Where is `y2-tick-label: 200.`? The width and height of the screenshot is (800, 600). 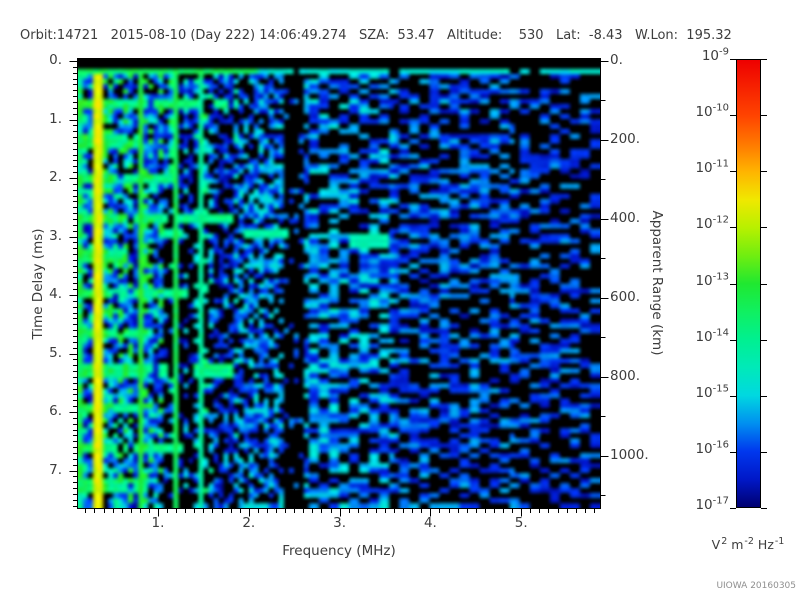
y2-tick-label: 200. is located at coordinates (625, 138).